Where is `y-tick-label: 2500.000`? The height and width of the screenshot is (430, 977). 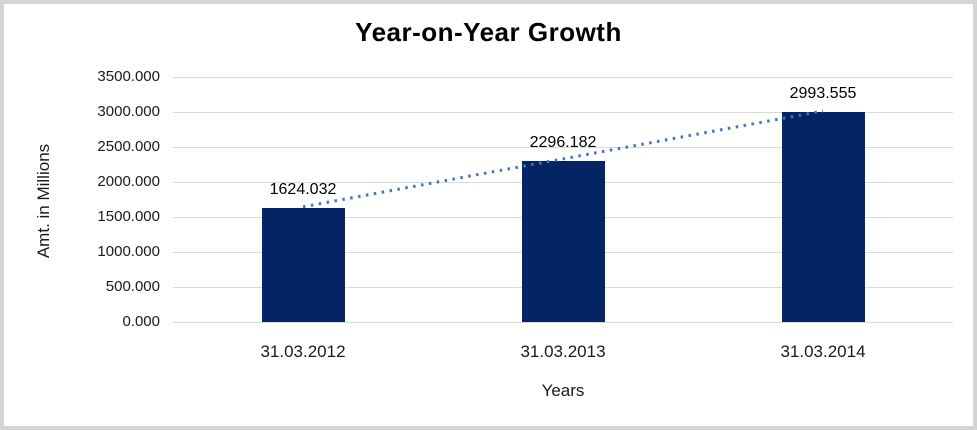 y-tick-label: 2500.000 is located at coordinates (128, 146).